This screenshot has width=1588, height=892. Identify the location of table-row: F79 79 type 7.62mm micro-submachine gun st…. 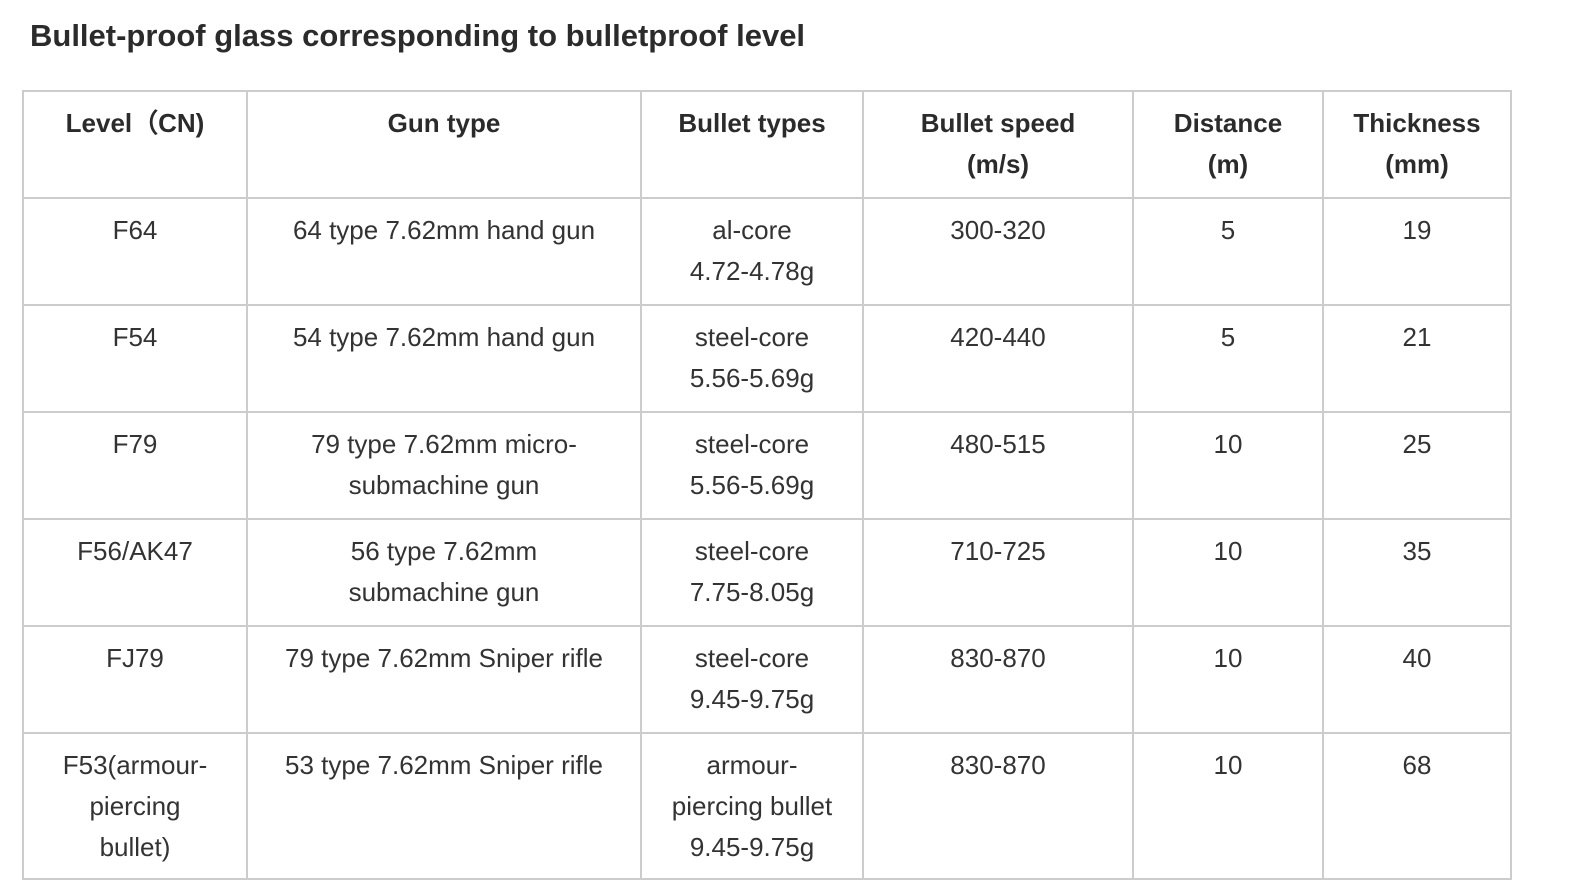
(767, 465).